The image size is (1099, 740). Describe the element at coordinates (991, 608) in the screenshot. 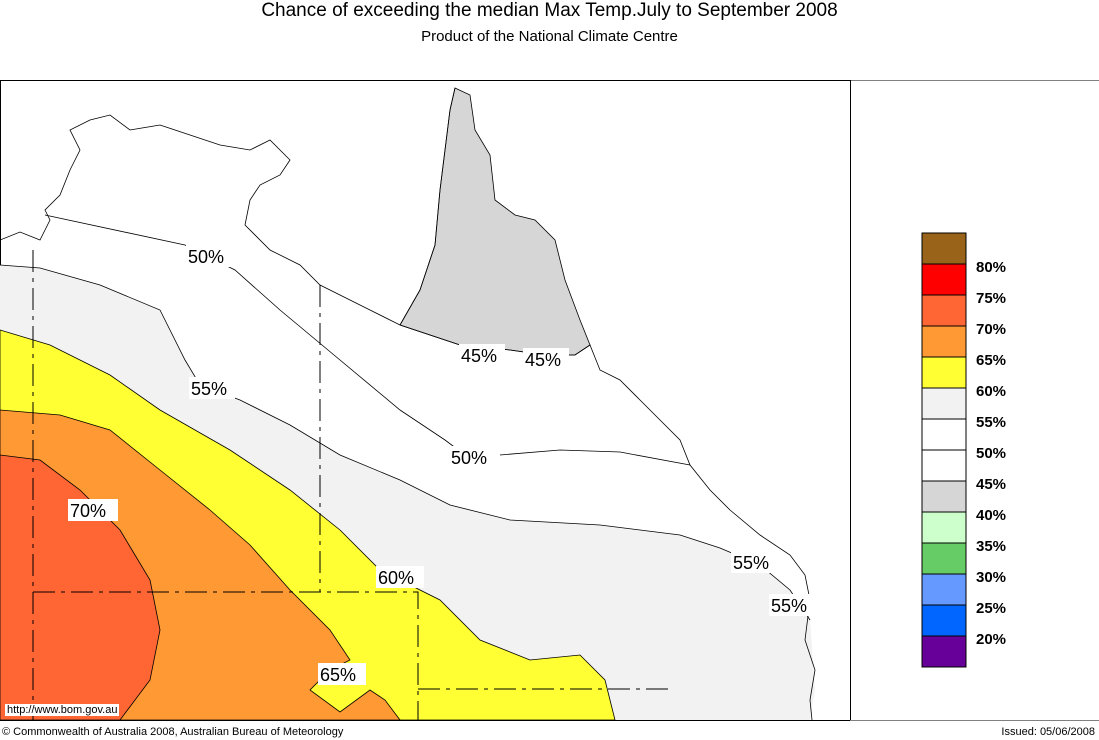

I see `legend-label: 25%` at that location.